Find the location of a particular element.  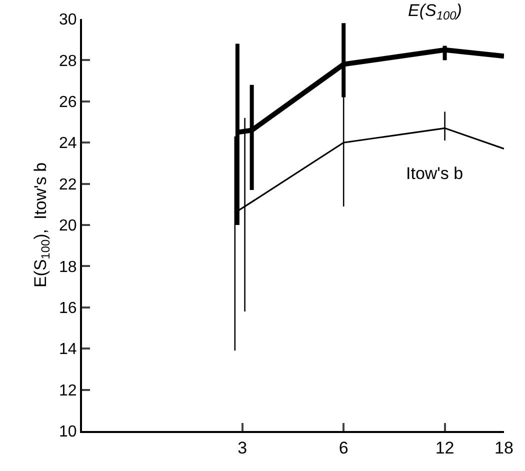

x-tick-label: 3 is located at coordinates (243, 448).